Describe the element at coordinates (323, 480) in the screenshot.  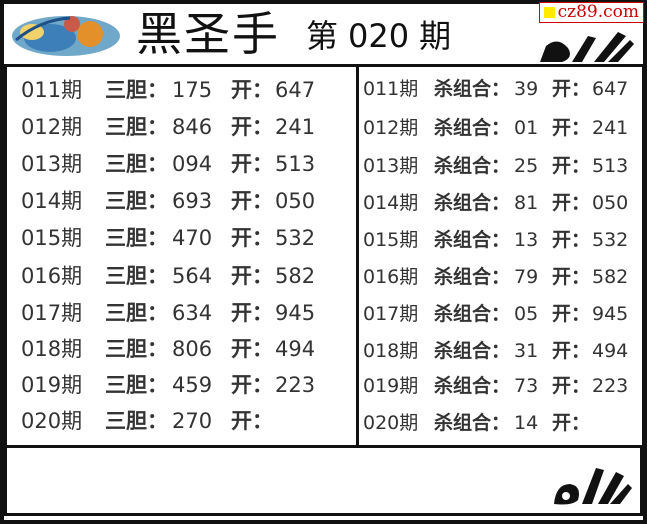
I see `footer-box` at that location.